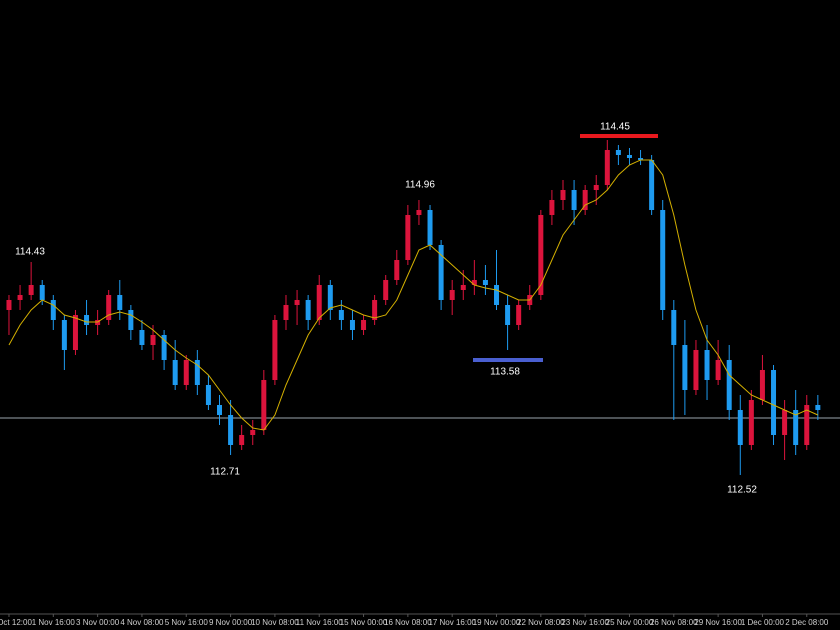 The width and height of the screenshot is (840, 630). What do you see at coordinates (615, 127) in the screenshot?
I see `price-annotation: 114.45` at bounding box center [615, 127].